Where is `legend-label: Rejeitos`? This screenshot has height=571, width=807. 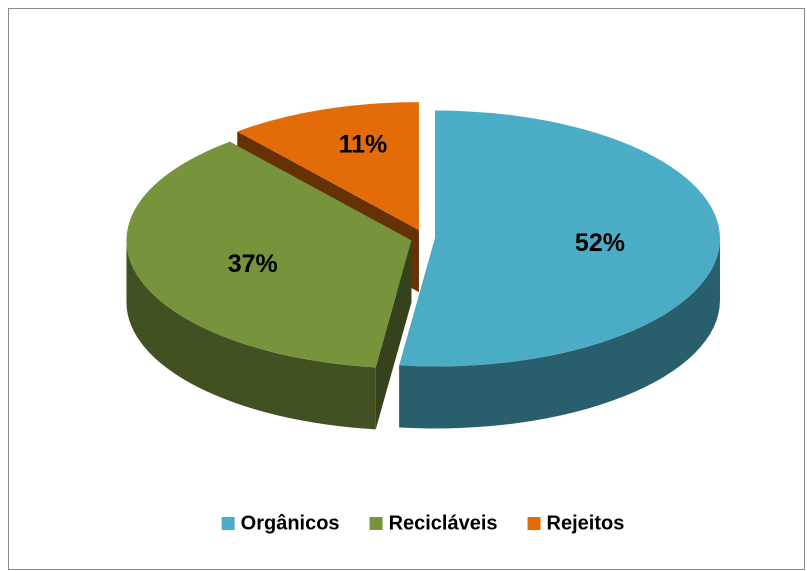 legend-label: Rejeitos is located at coordinates (586, 523).